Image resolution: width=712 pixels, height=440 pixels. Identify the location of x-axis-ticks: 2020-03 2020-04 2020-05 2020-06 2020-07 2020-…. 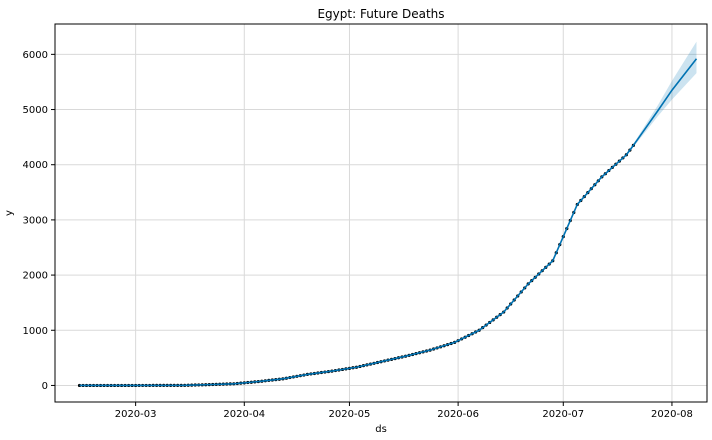
(404, 411).